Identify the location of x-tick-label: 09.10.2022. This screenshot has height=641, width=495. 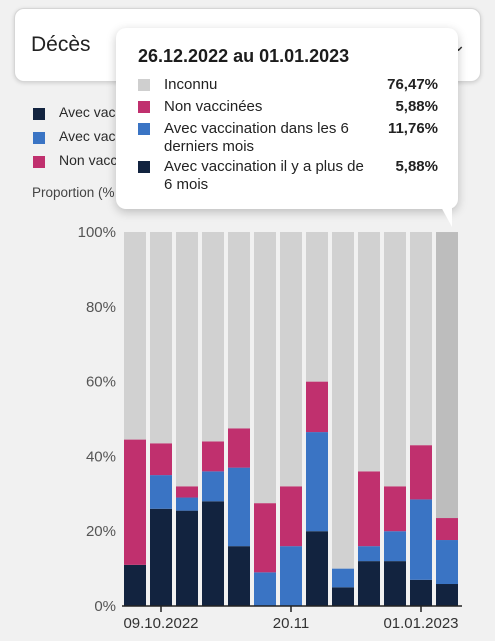
(160, 623).